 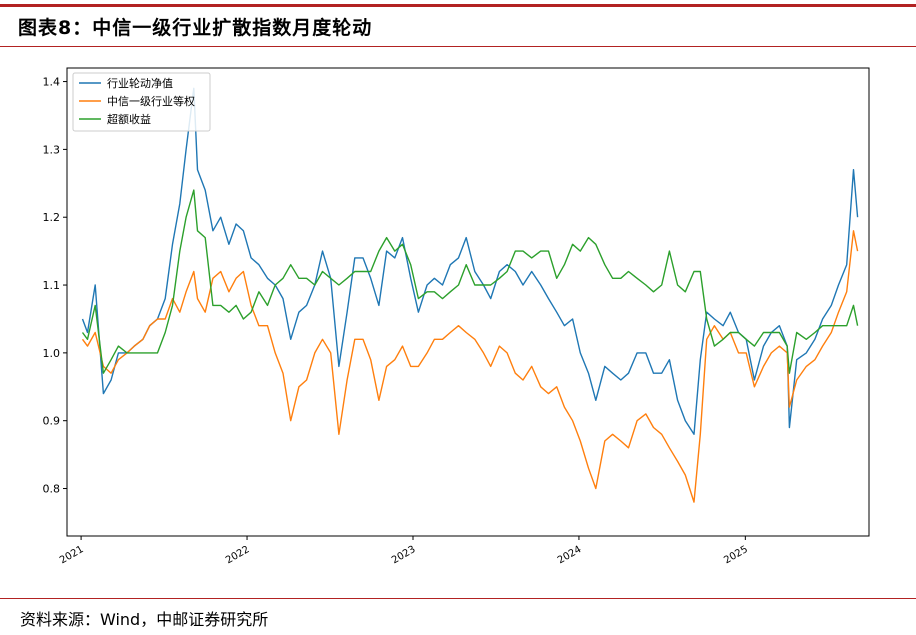 What do you see at coordinates (458, 5) in the screenshot?
I see `top-rule` at bounding box center [458, 5].